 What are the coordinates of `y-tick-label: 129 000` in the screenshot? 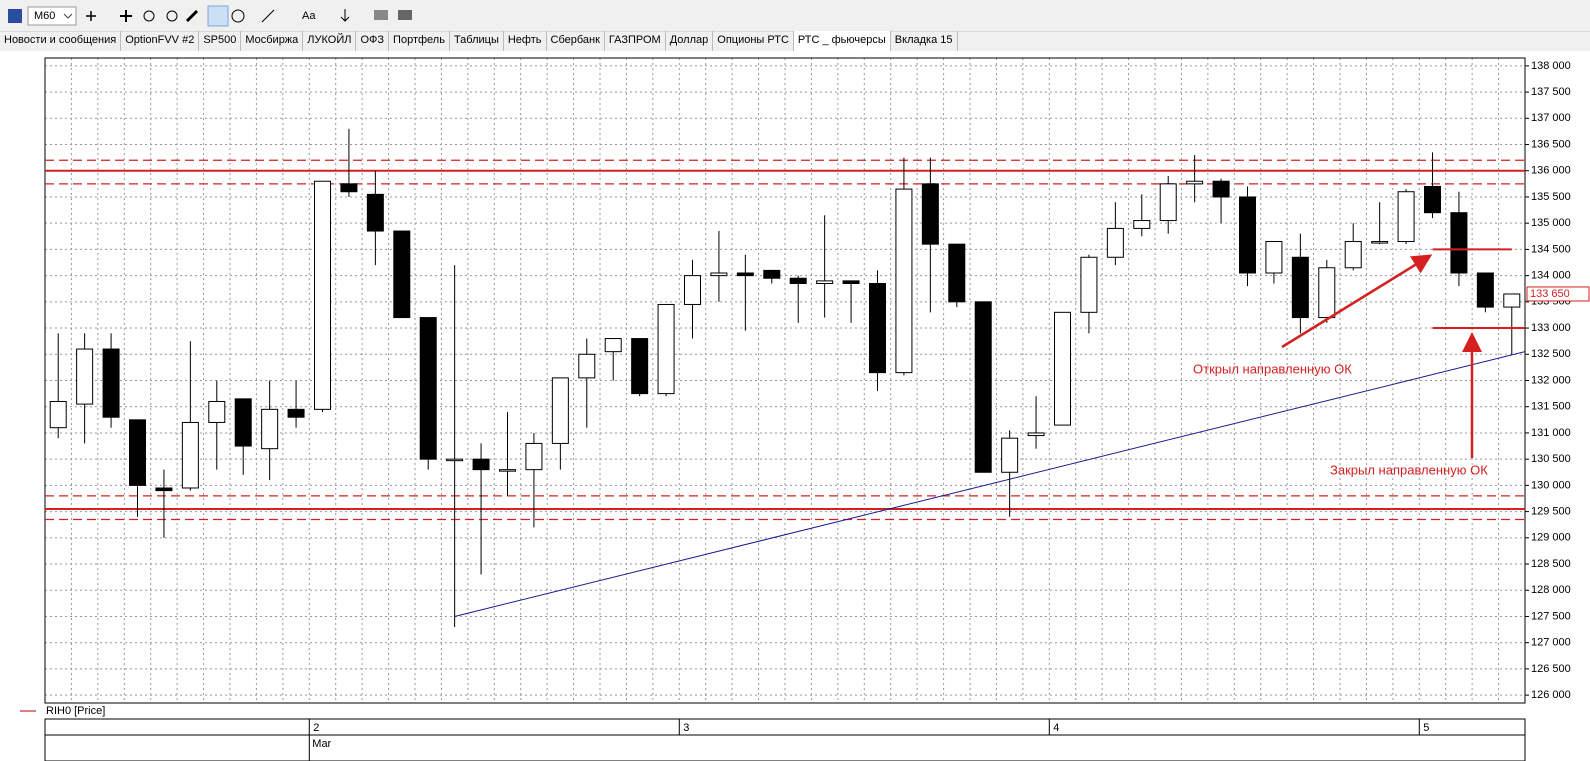 It's located at (1551, 538).